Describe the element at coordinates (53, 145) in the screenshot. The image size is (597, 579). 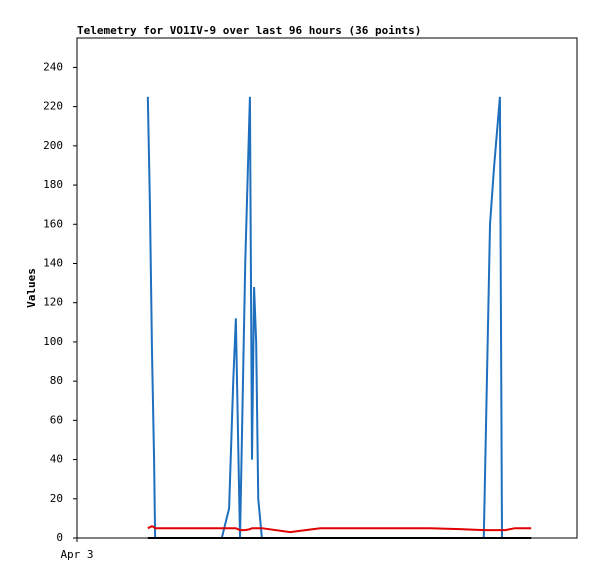
I see `y-tick-label: 200` at that location.